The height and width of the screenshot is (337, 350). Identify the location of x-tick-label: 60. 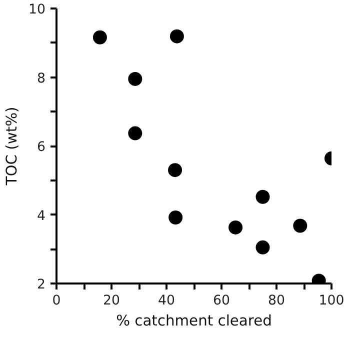
(221, 301).